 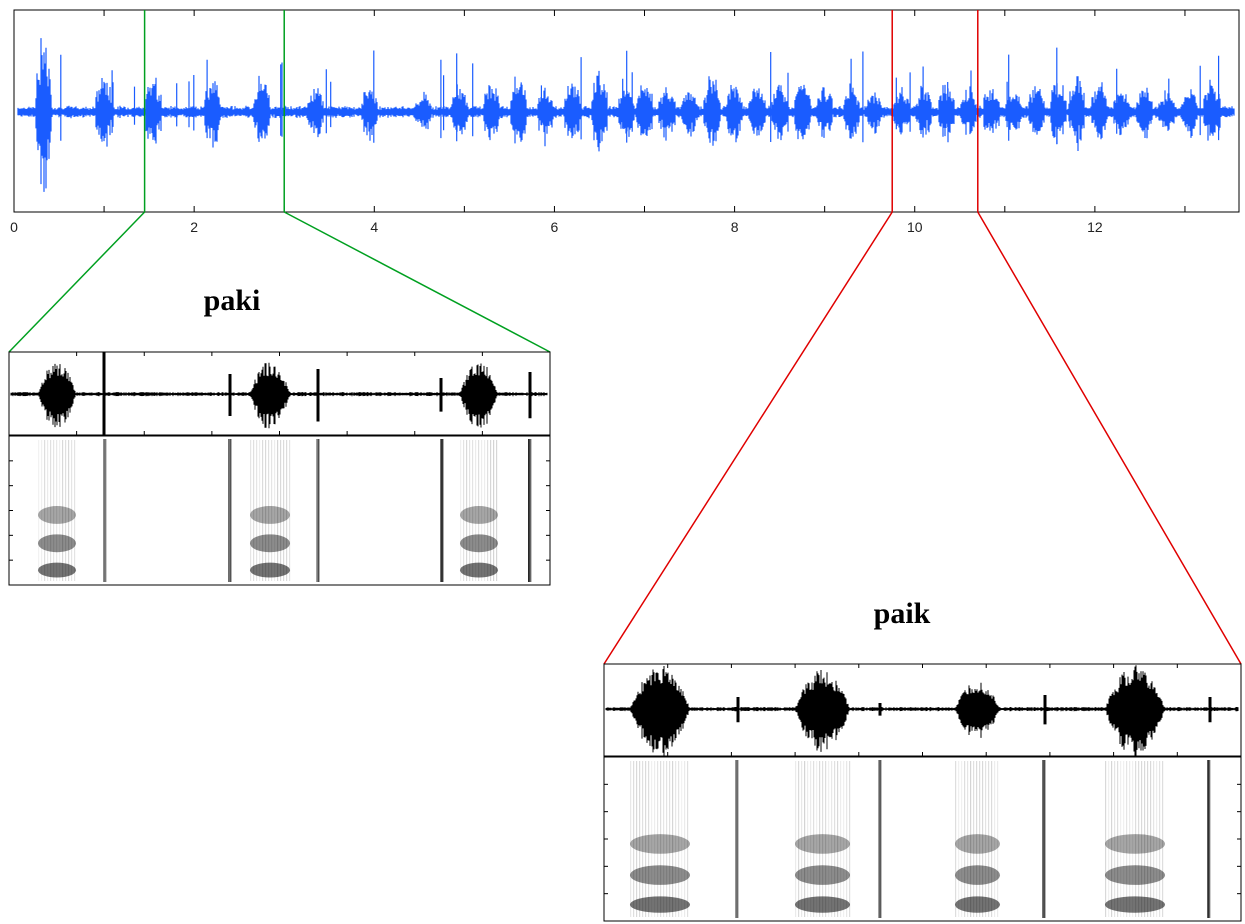 I want to click on inset-paki-ticks, so click(x=279, y=456).